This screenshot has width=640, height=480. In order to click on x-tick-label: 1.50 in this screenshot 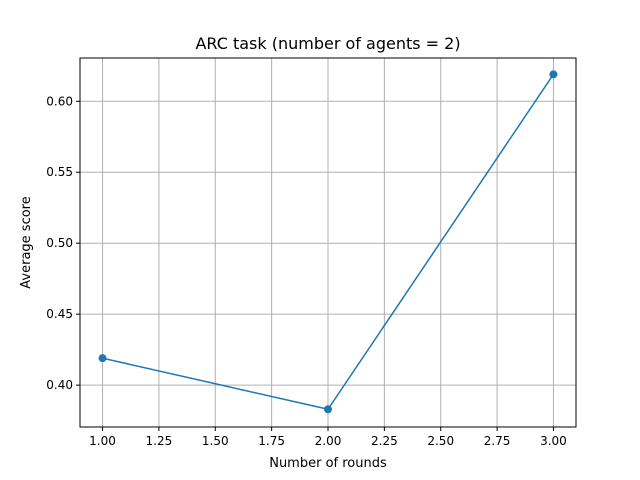, I will do `click(215, 441)`.